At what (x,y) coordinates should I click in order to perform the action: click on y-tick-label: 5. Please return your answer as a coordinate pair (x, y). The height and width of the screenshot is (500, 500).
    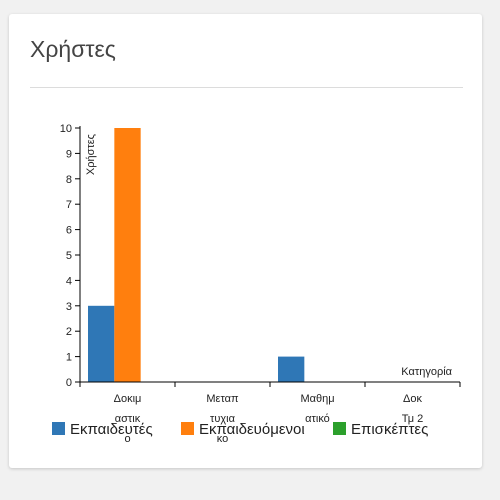
    Looking at the image, I should click on (69, 256).